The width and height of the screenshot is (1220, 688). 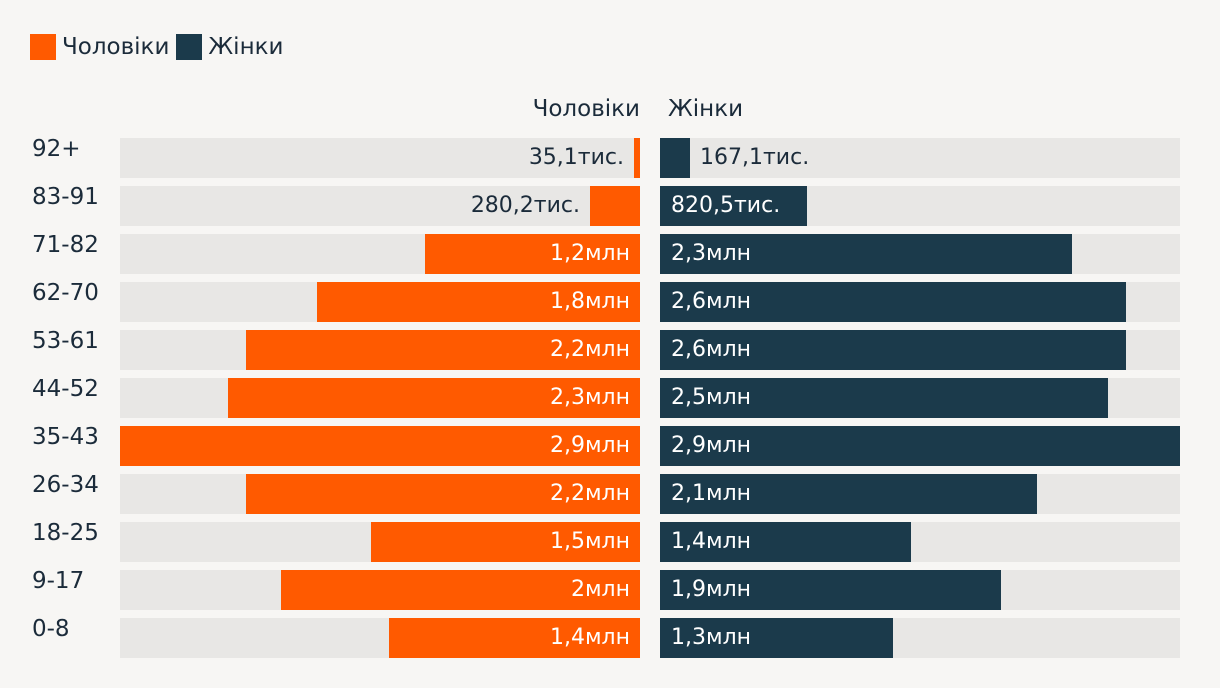 What do you see at coordinates (920, 158) in the screenshot?
I see `bar-track-women: 167,1тис.` at bounding box center [920, 158].